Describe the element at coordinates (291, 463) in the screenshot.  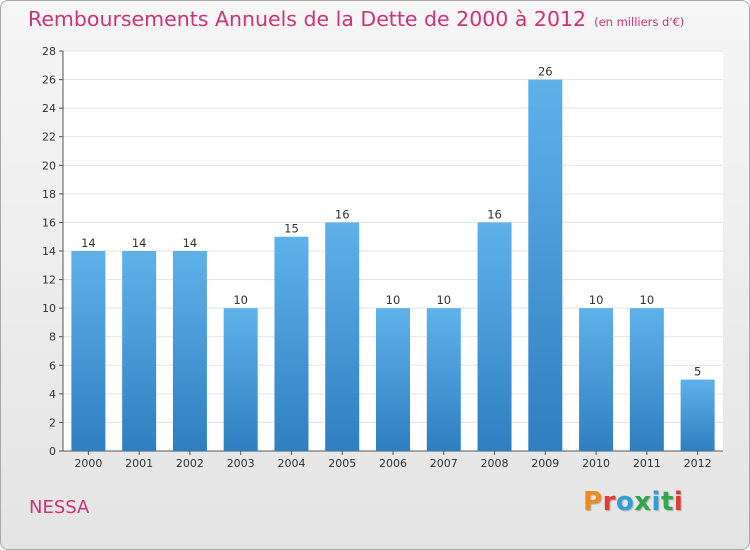
I see `x-tick-label: 2004` at that location.